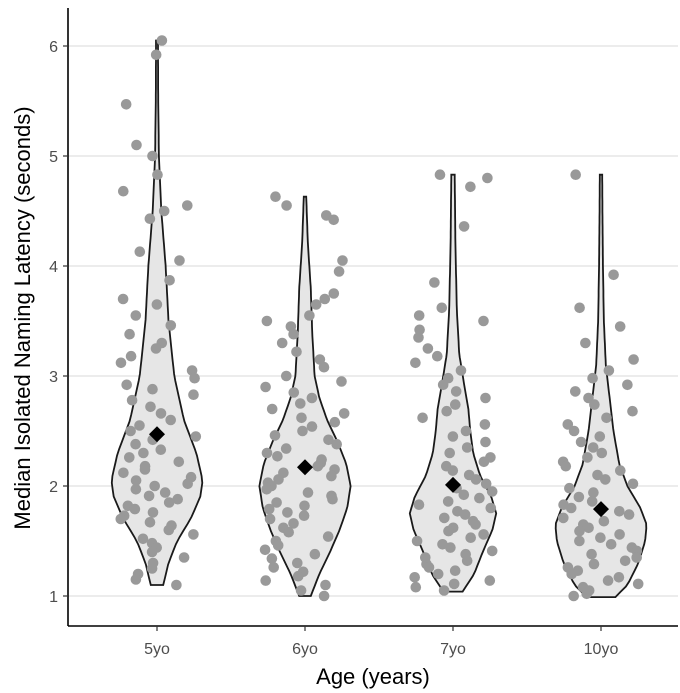  I want to click on y-tick-label: 4, so click(53, 267).